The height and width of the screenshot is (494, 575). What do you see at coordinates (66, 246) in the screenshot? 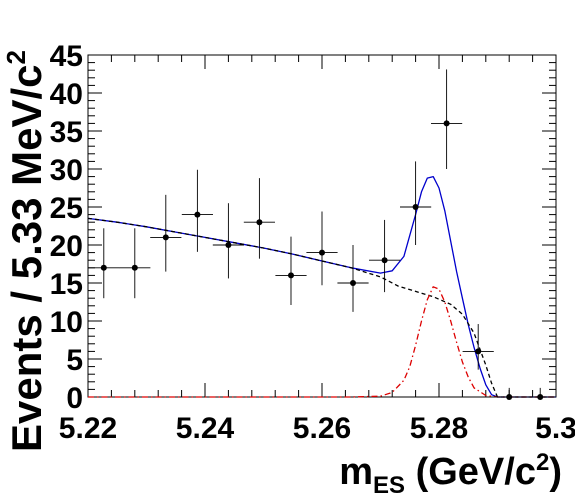
I see `y-tick-label: 20` at bounding box center [66, 246].